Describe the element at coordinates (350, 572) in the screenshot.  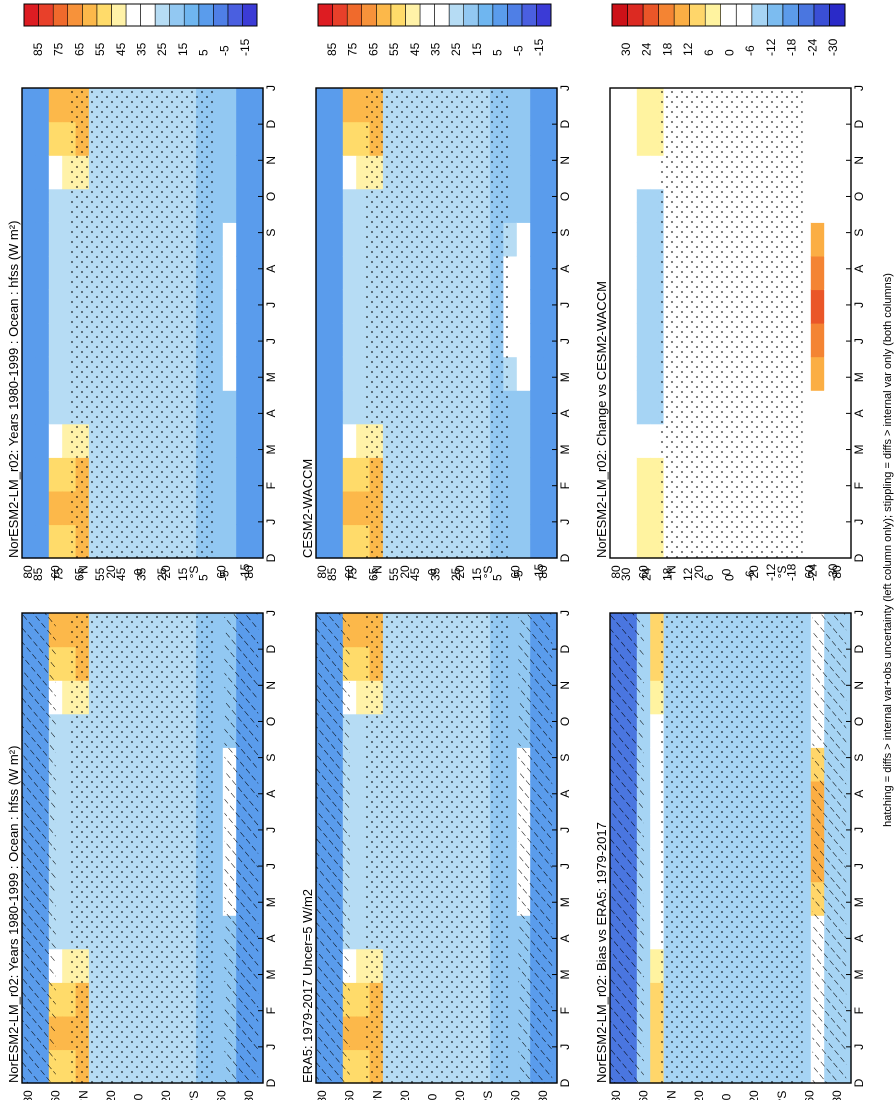
I see `lat-tick-label: 60` at that location.